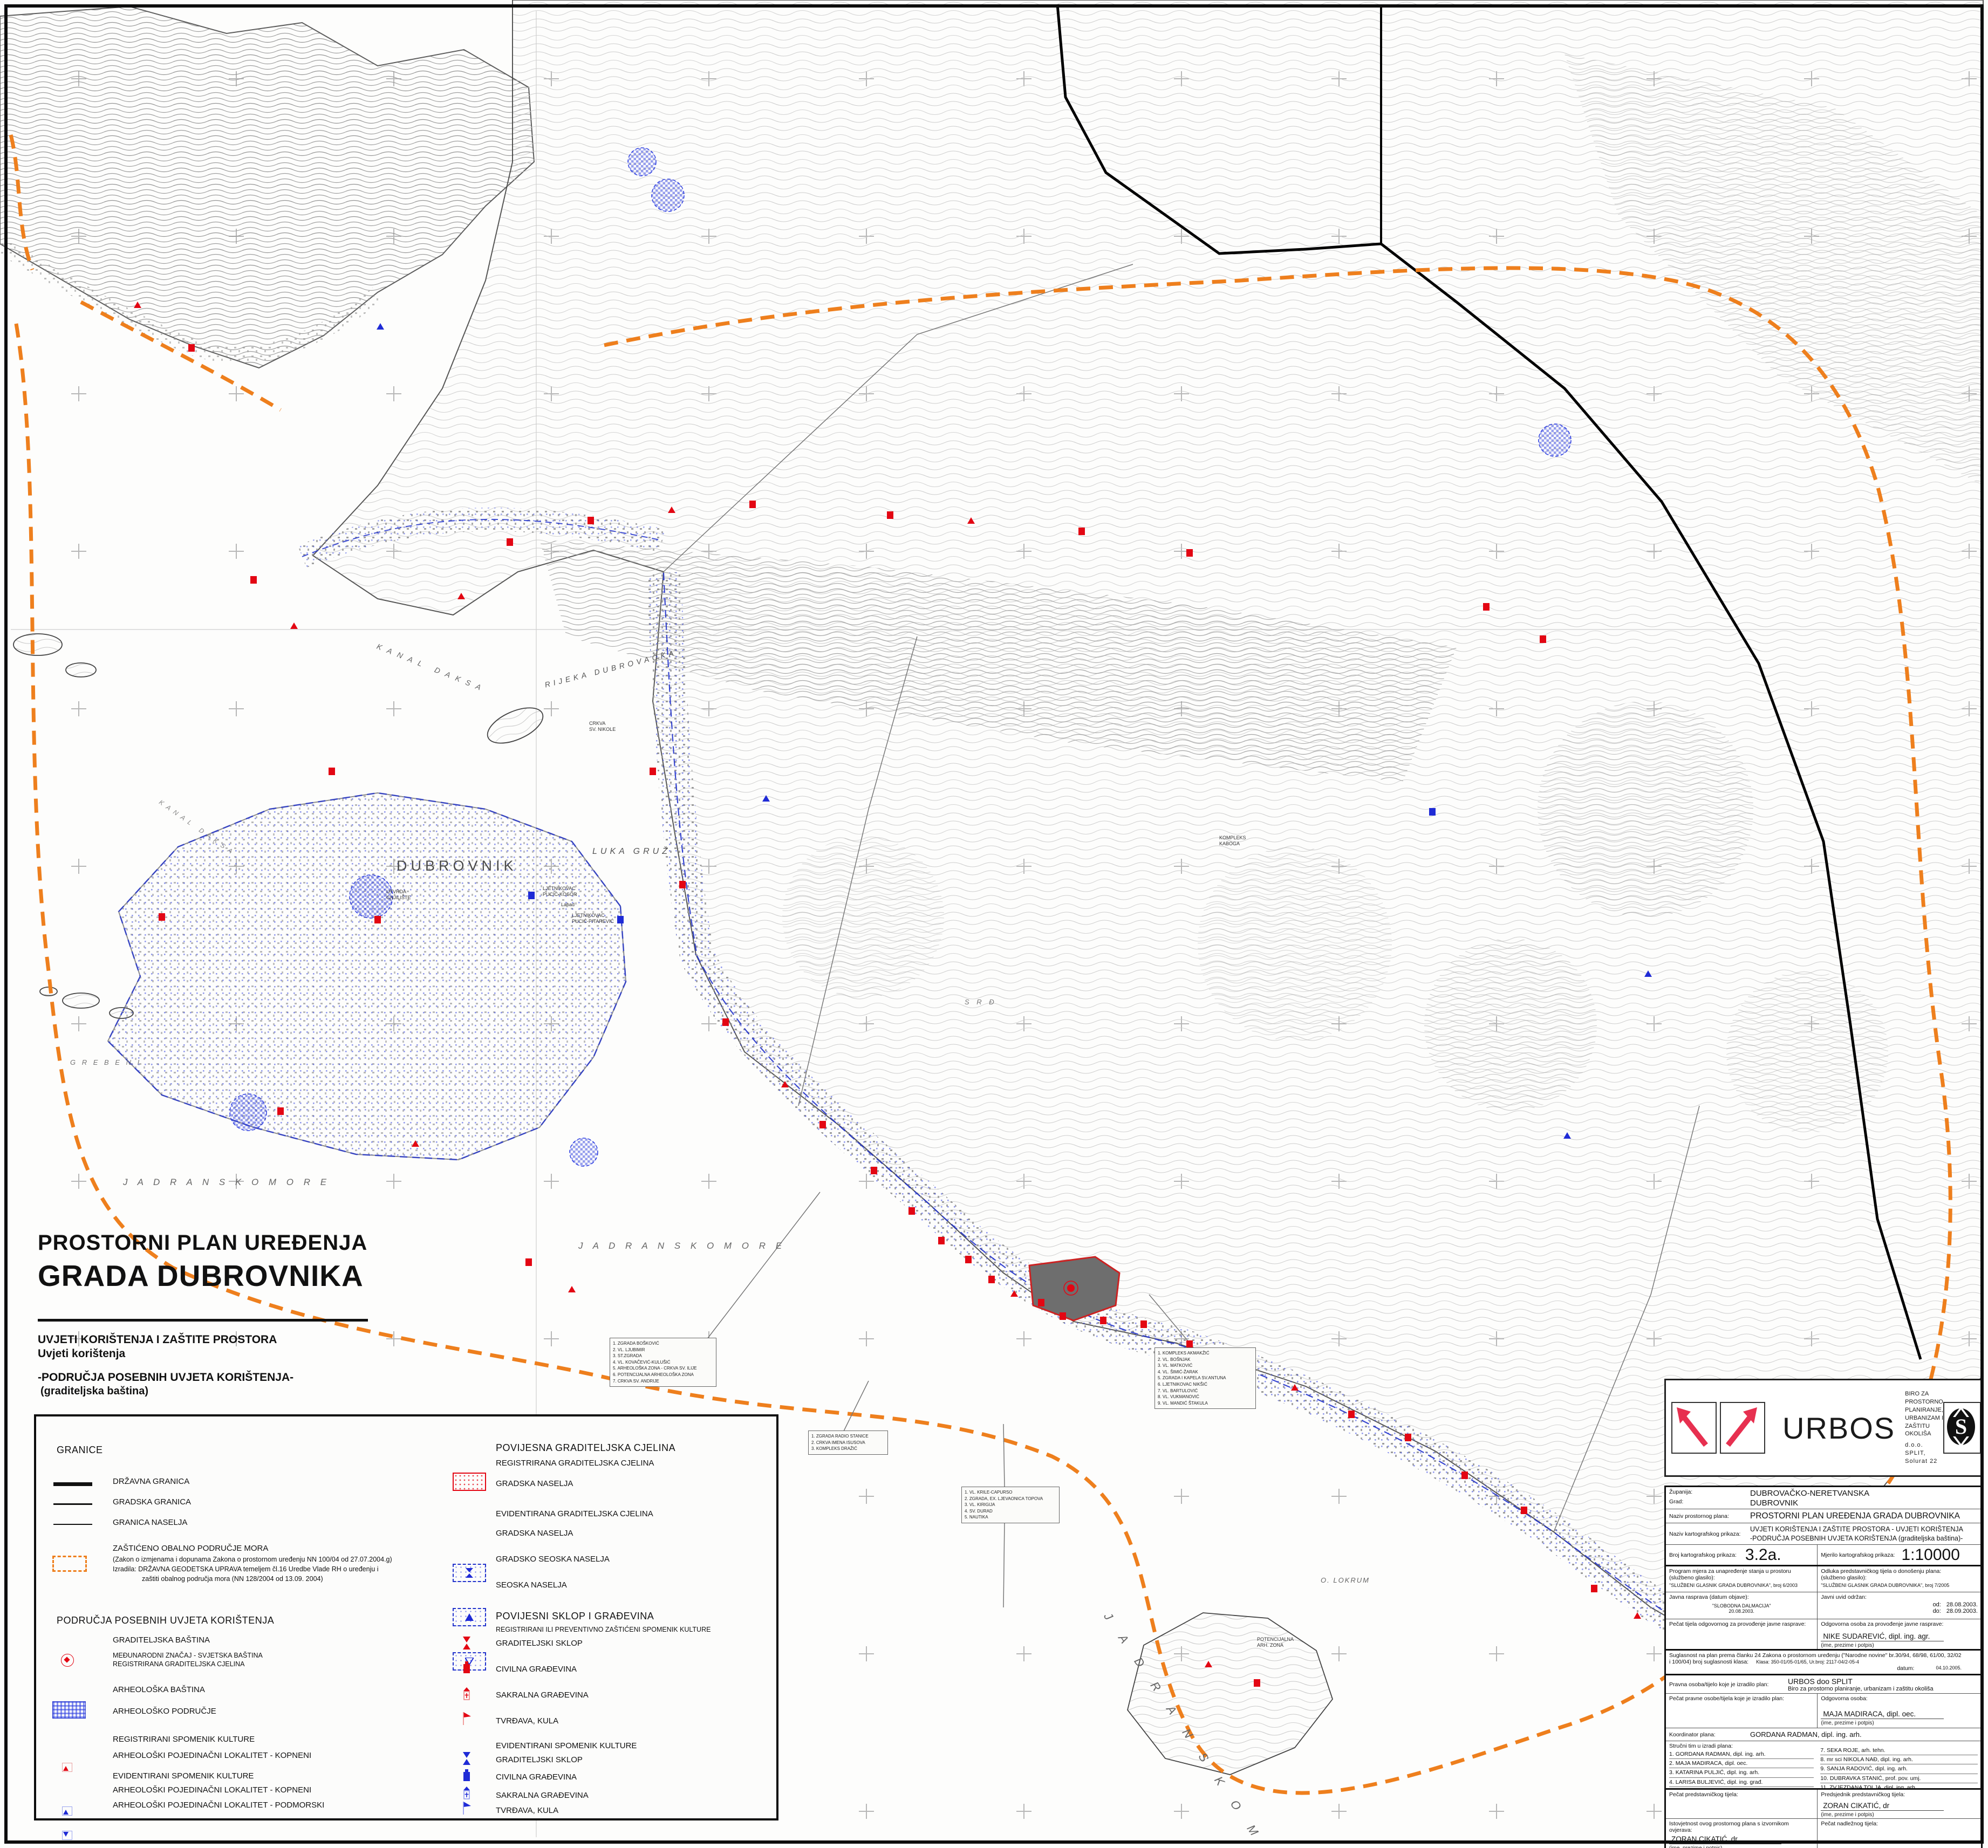  What do you see at coordinates (191, 1549) in the screenshot?
I see `legend-zop-title: ZAŠTIĆENO OBALNO PODRUČJE MORA` at bounding box center [191, 1549].